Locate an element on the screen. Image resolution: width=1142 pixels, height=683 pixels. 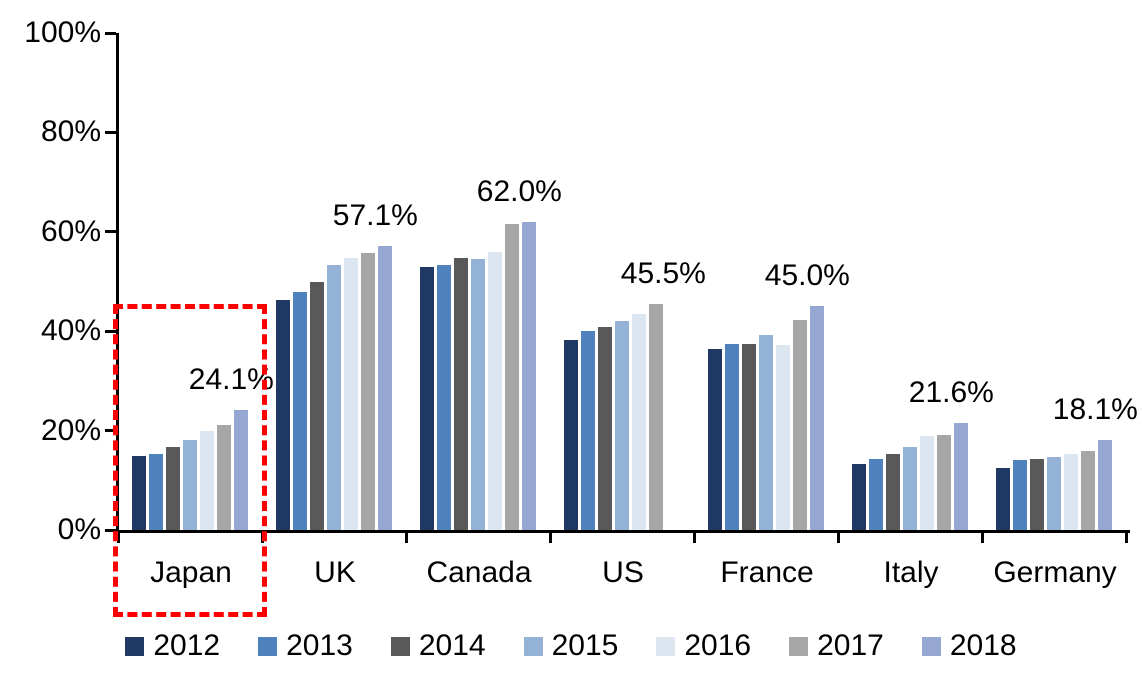
y-axis-label: 20% is located at coordinates (70, 430).